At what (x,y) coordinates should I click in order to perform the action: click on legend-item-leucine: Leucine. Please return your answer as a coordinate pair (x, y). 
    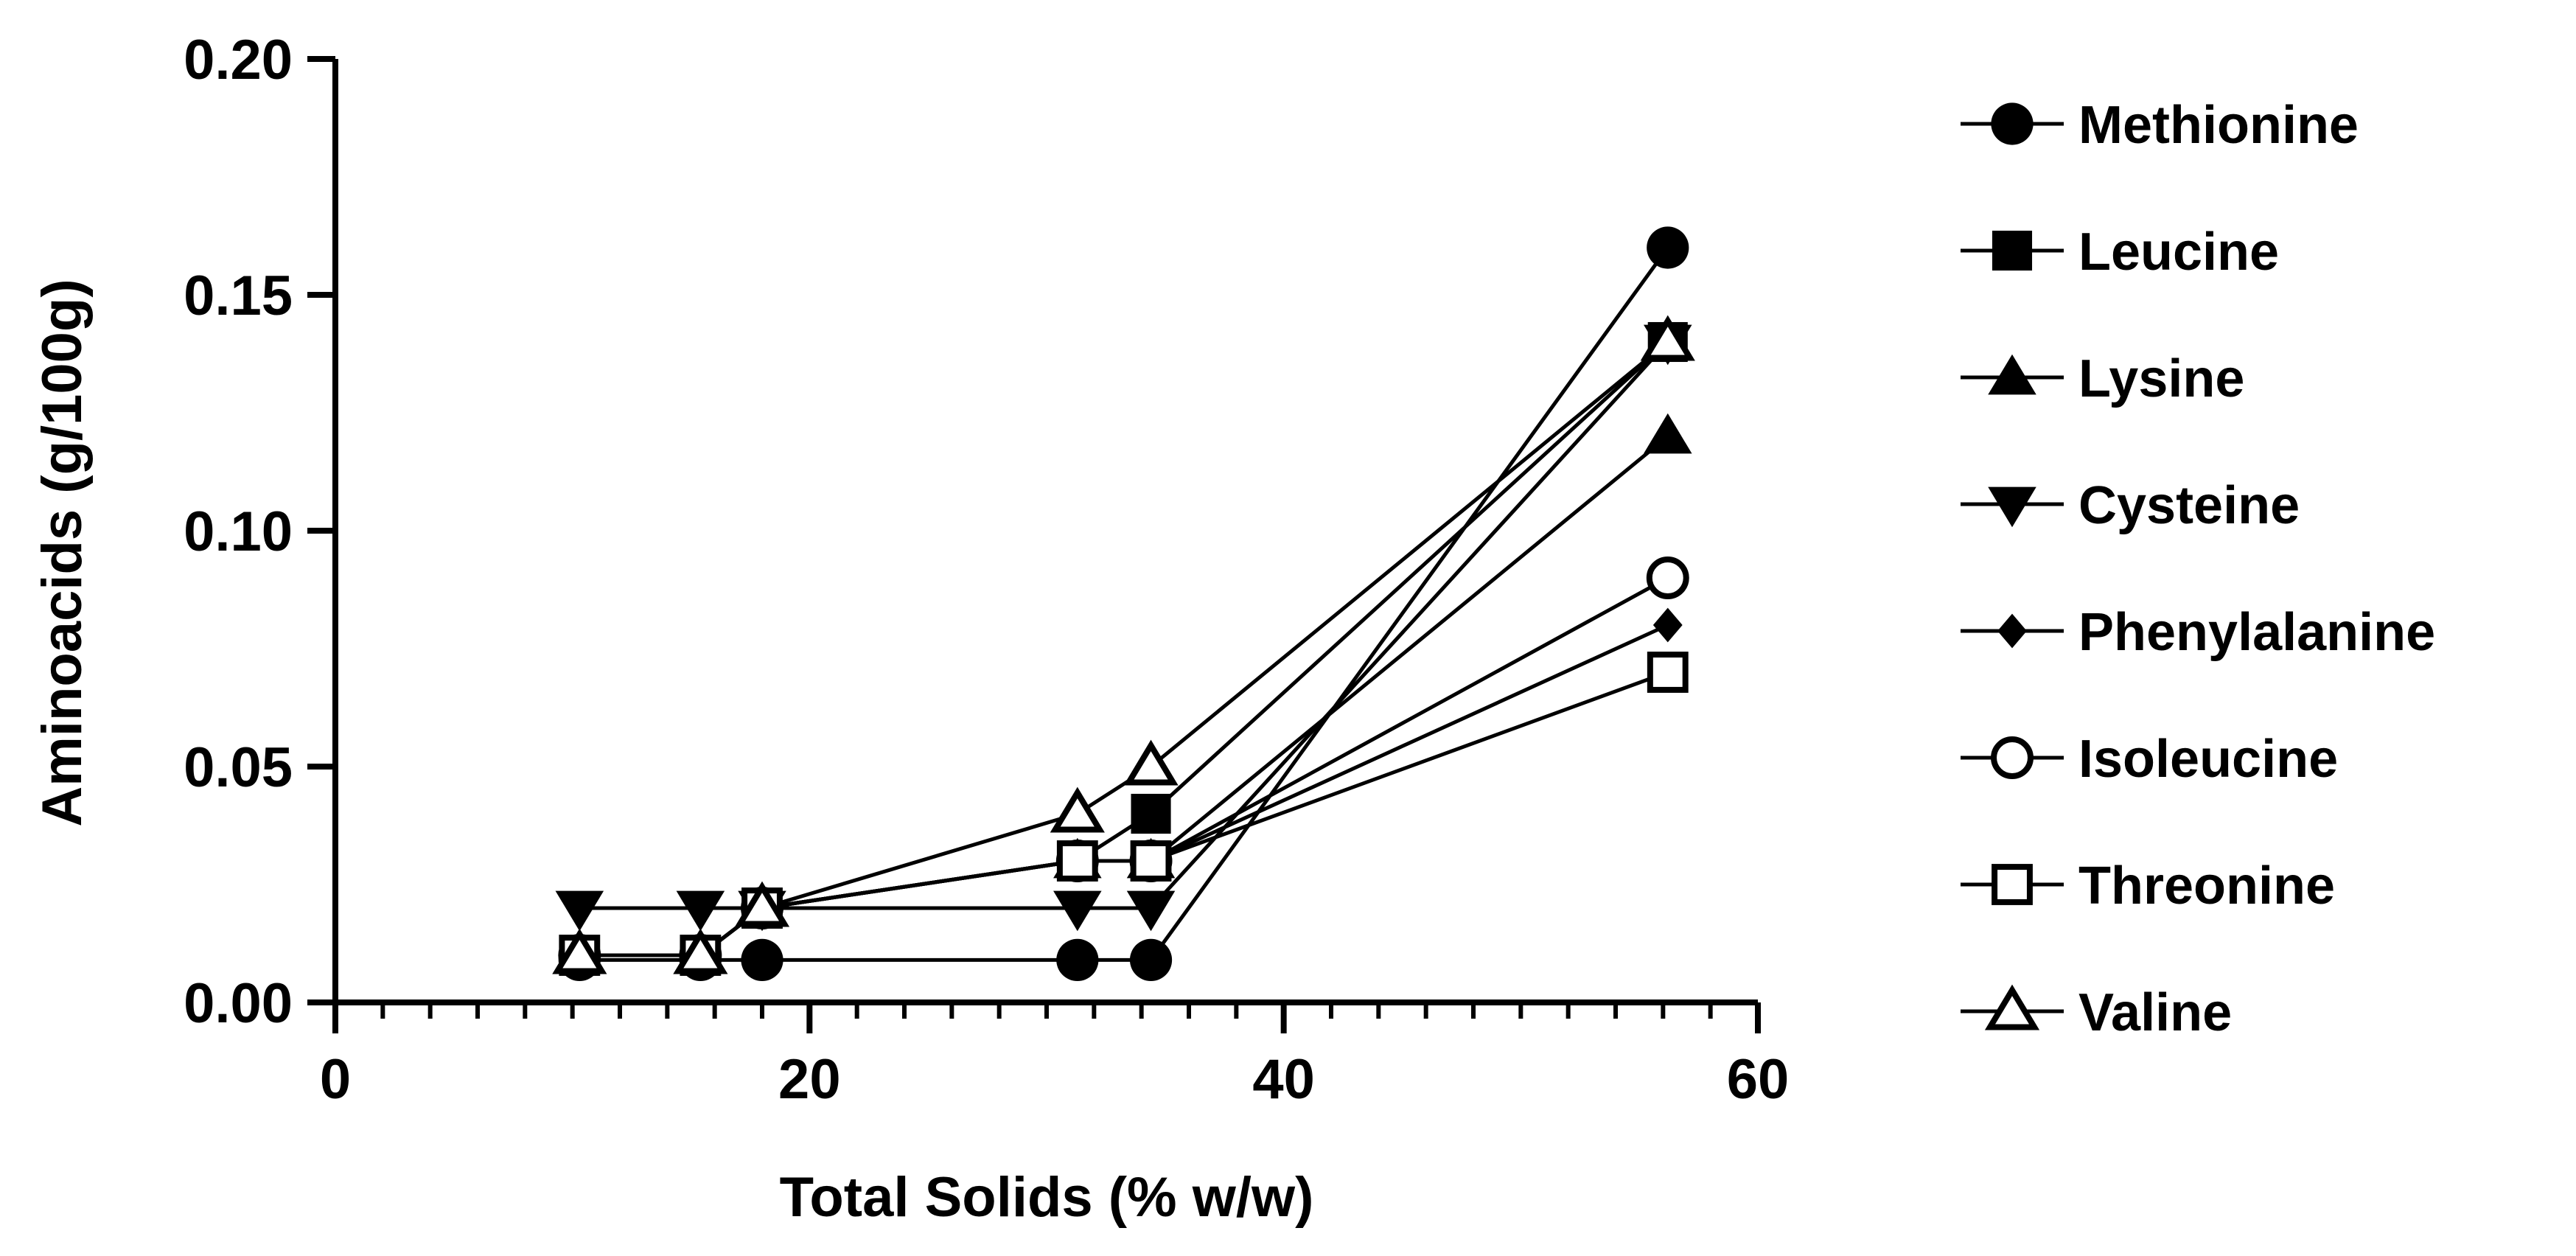
    Looking at the image, I should click on (2120, 252).